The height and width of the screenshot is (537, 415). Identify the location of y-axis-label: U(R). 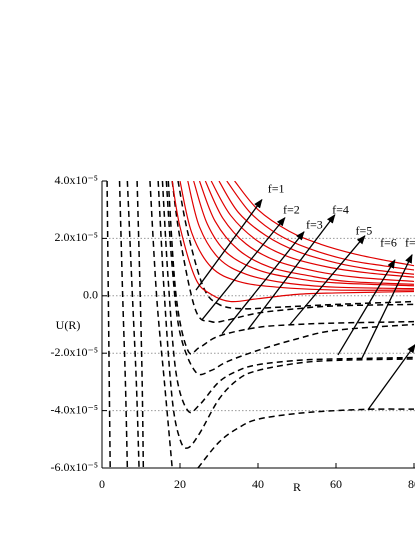
(68, 325).